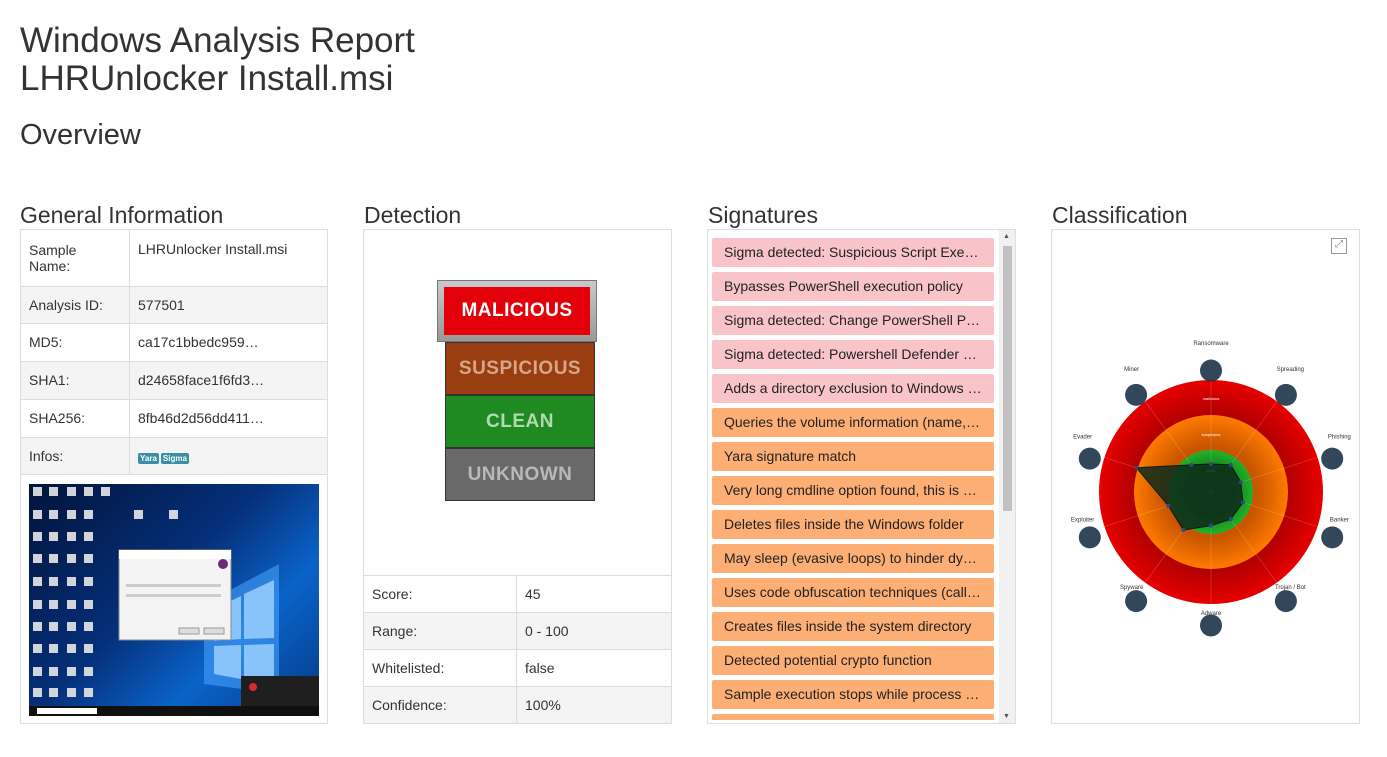 The width and height of the screenshot is (1387, 757). I want to click on detection-row-range: Range: 0 - 100, so click(517, 631).